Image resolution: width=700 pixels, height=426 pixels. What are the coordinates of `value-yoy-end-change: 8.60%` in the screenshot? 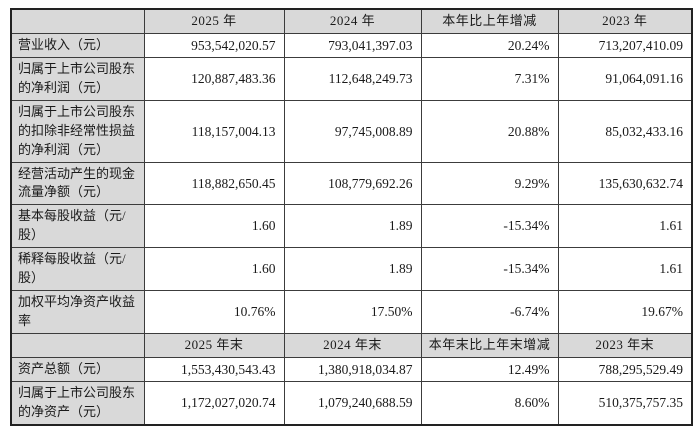 It's located at (489, 403).